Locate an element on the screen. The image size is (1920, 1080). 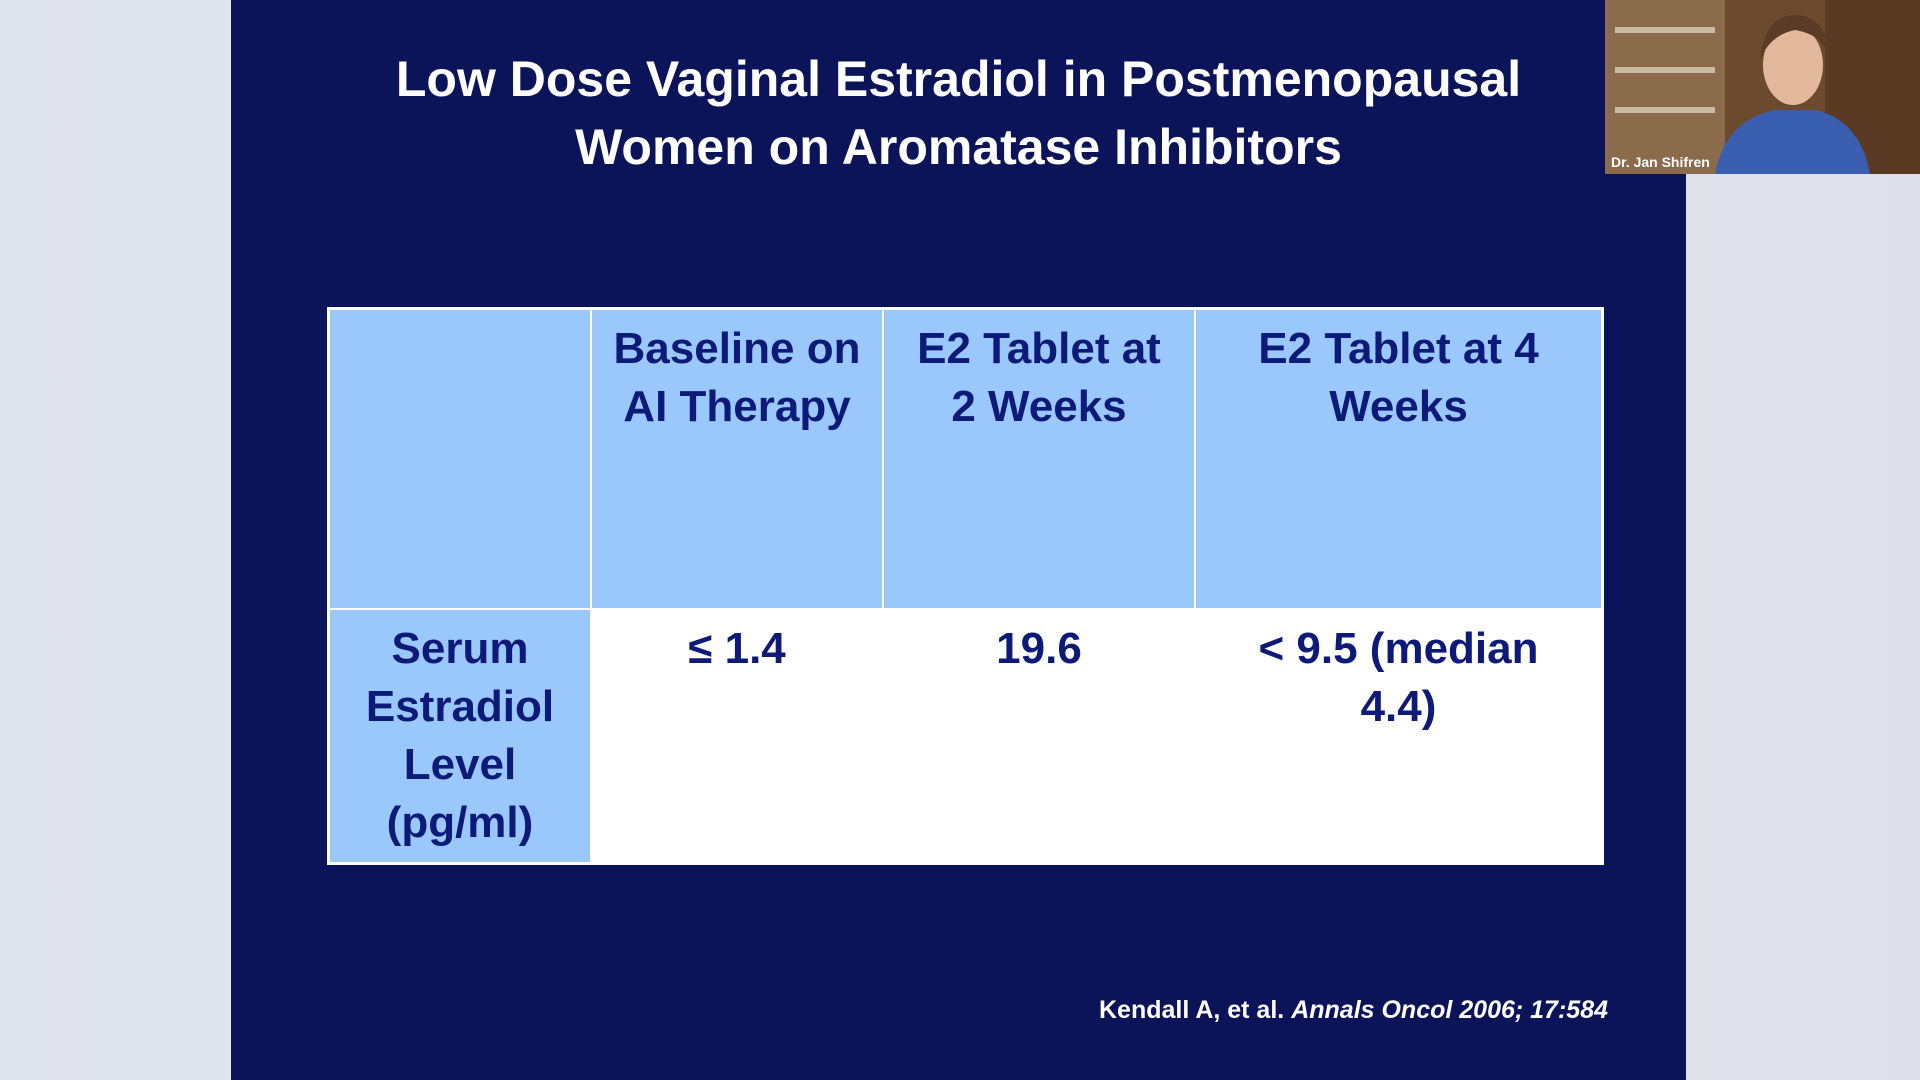
header-cell: E2 Tablet at 2 Weeks is located at coordinates (1039, 458).